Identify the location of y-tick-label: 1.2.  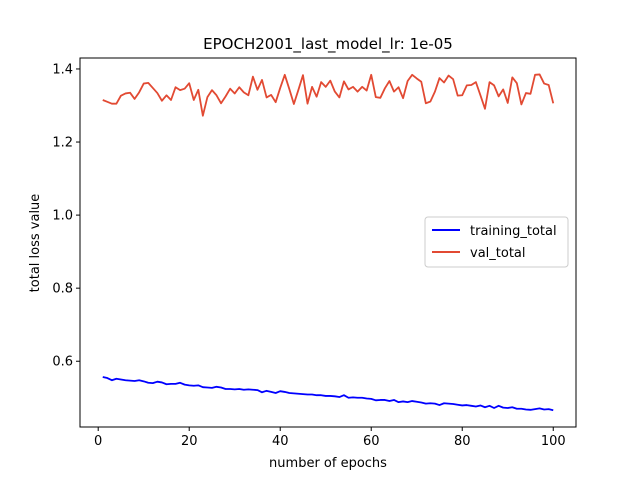
(62, 143).